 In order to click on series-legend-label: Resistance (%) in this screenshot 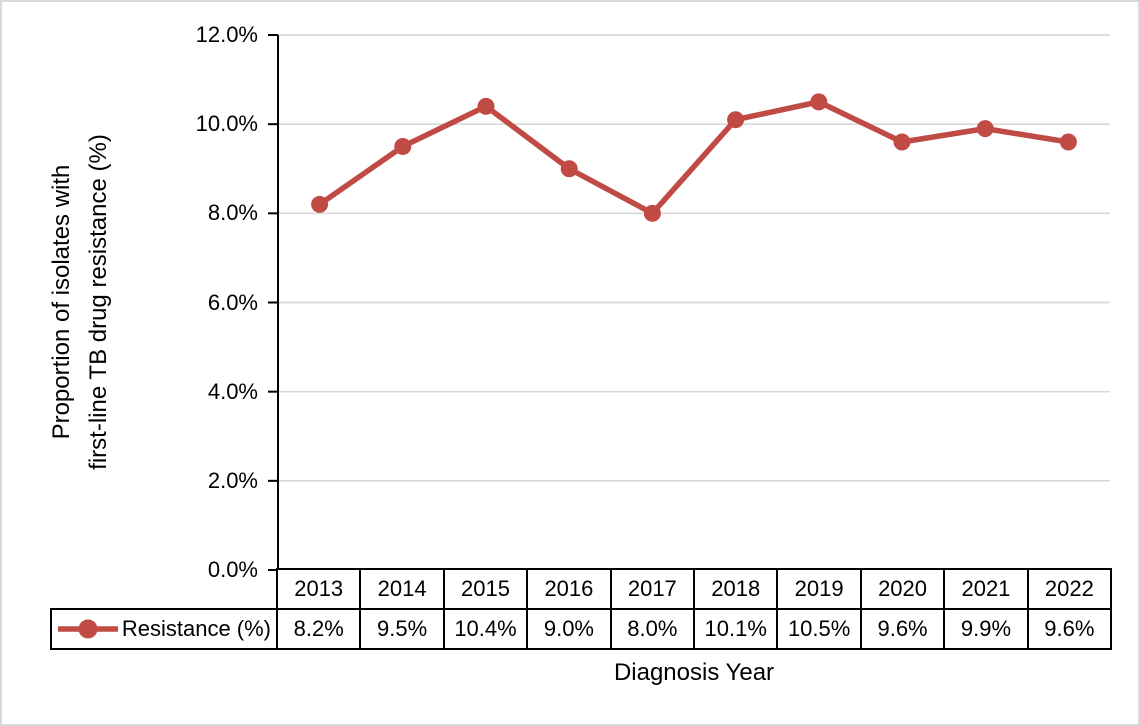, I will do `click(196, 628)`.